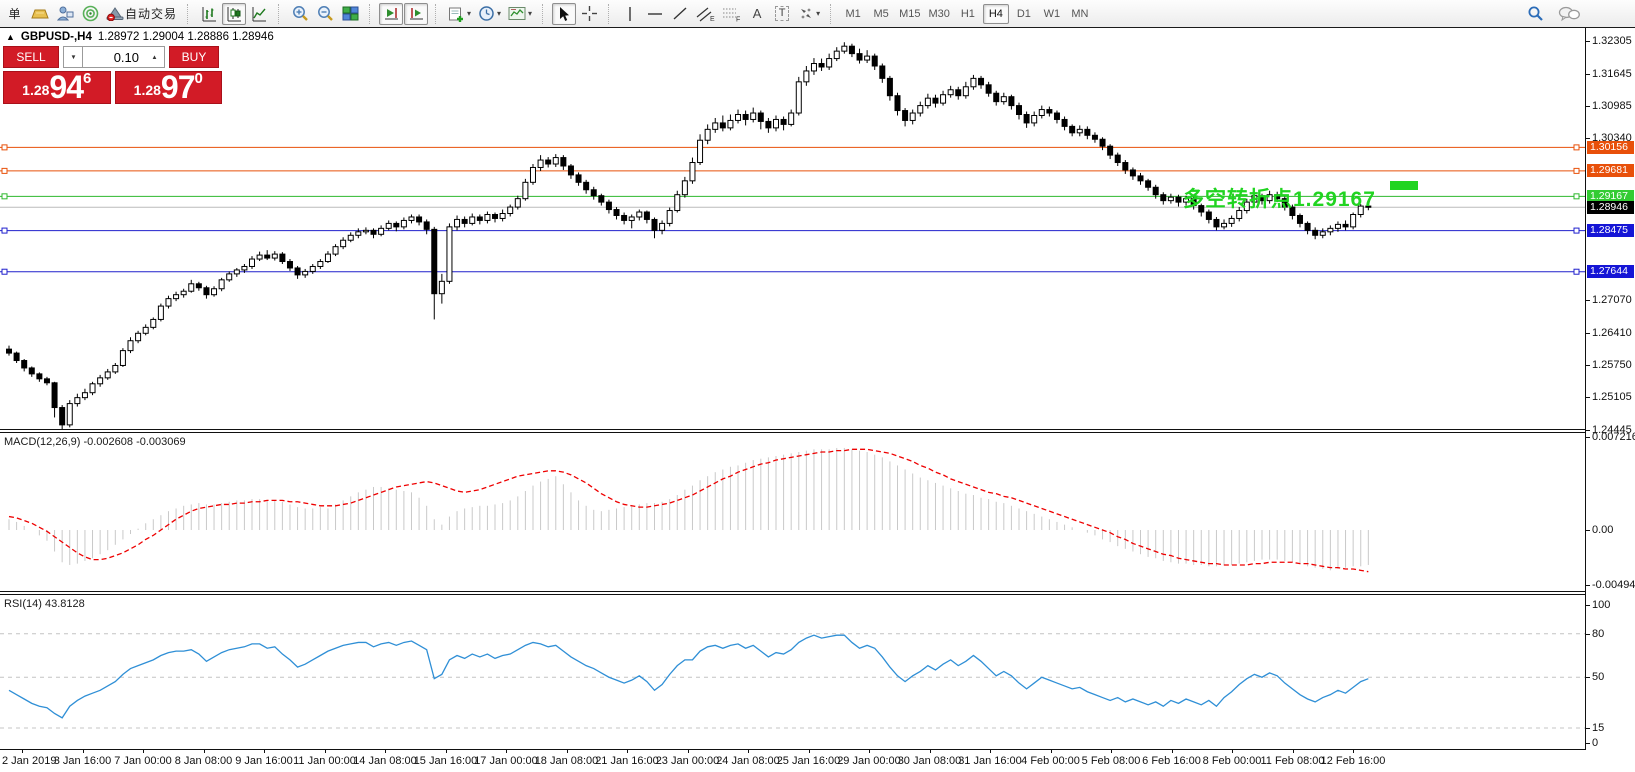  What do you see at coordinates (57, 87) in the screenshot?
I see `sell-price-box: 1.28 94 6` at bounding box center [57, 87].